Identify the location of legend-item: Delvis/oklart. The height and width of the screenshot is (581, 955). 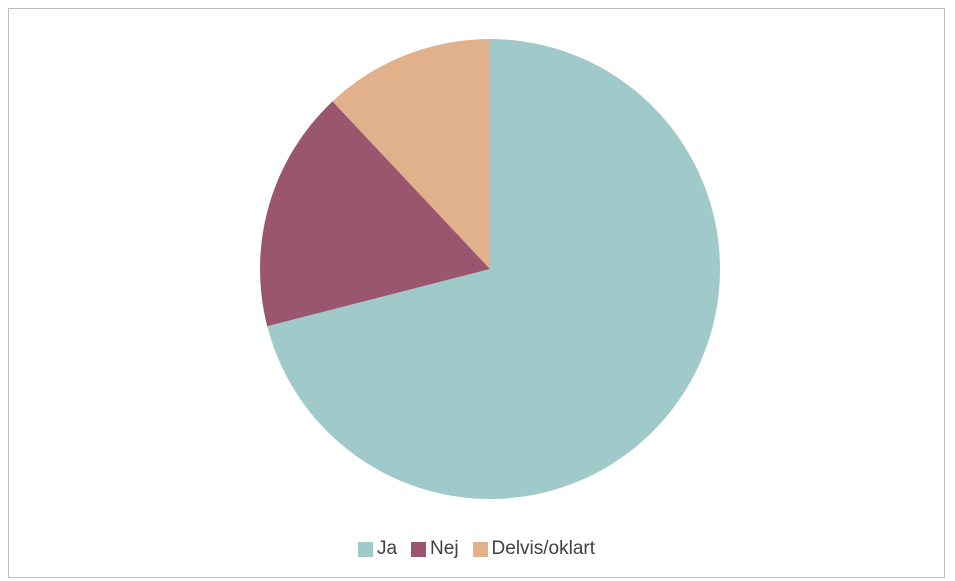
(534, 549).